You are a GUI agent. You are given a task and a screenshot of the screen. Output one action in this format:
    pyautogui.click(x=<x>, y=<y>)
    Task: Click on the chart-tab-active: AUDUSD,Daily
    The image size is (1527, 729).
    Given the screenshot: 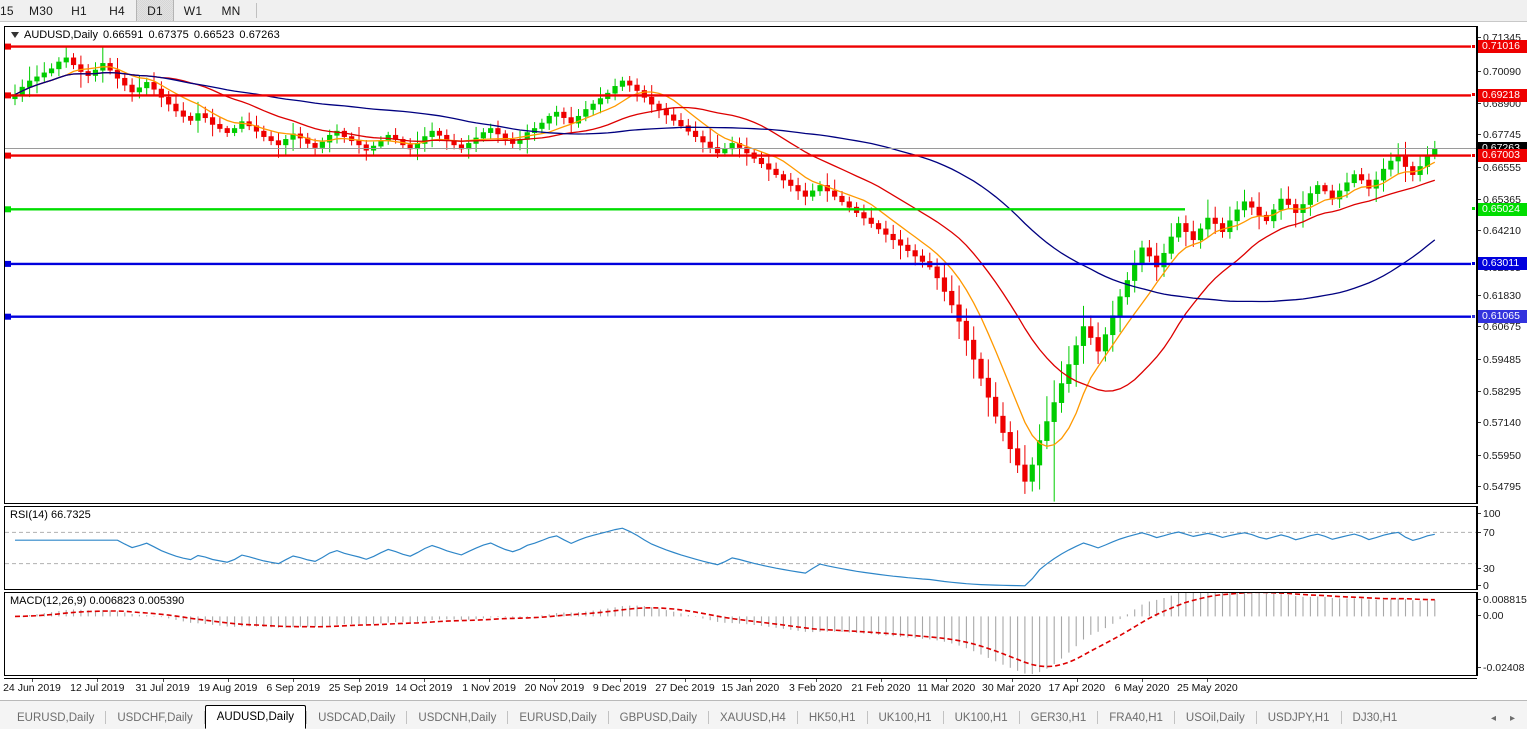 What is the action you would take?
    pyautogui.click(x=255, y=717)
    